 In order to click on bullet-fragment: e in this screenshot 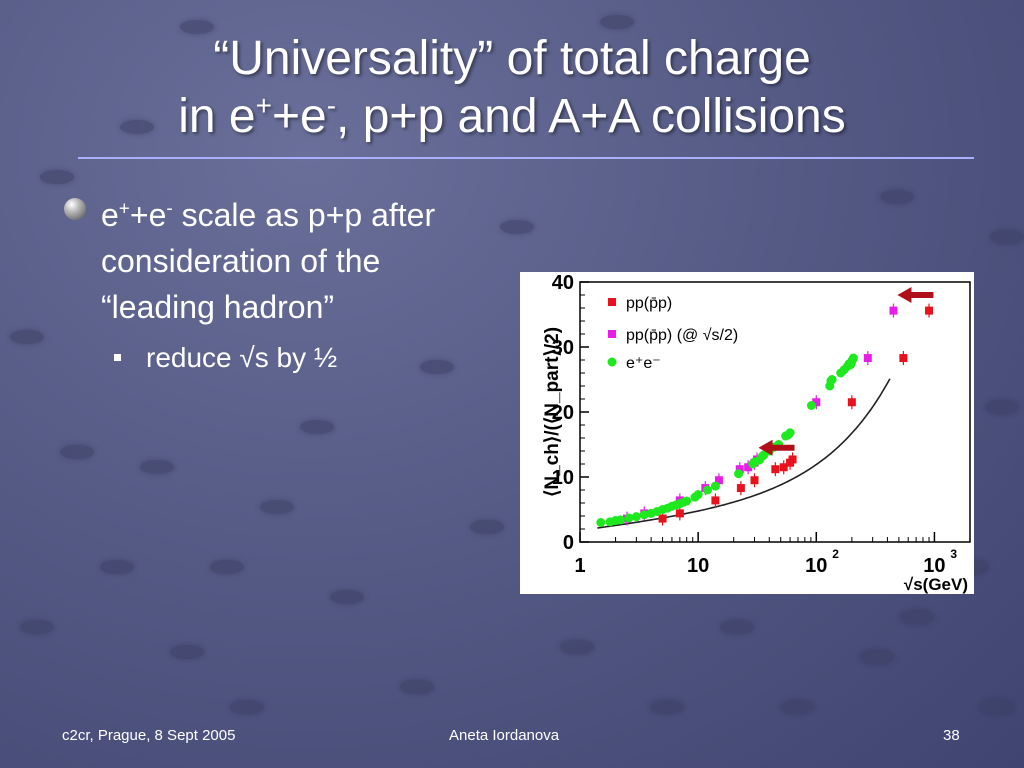, I will do `click(110, 215)`.